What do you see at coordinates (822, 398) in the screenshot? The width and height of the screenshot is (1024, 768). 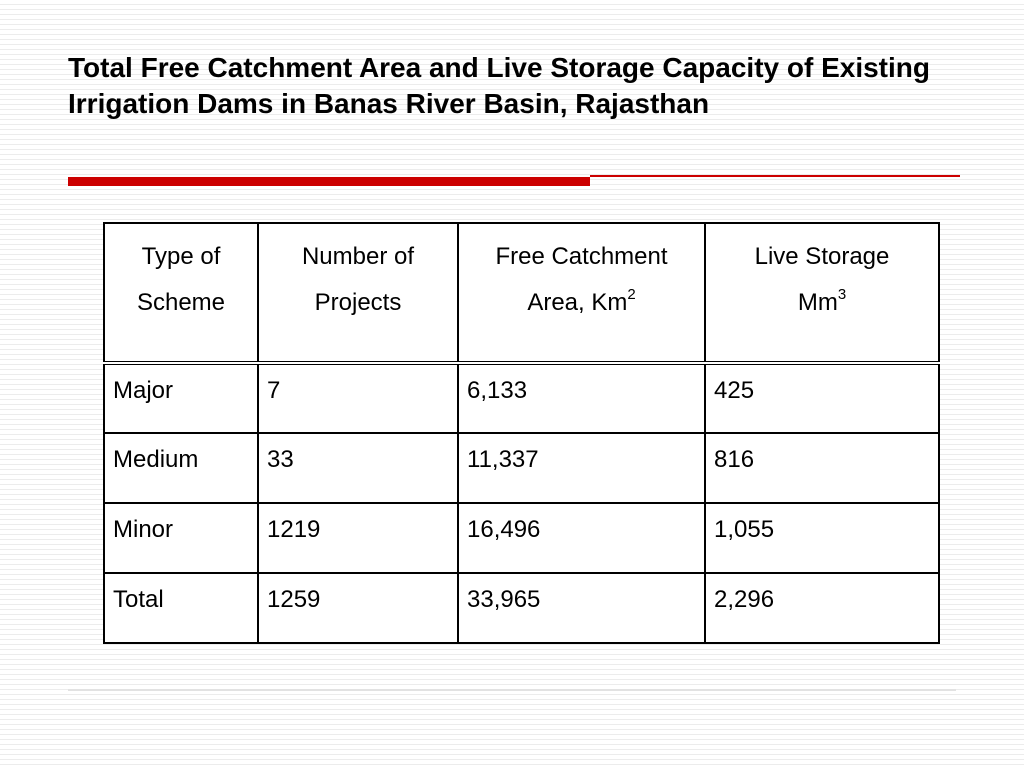 I see `table-cell: 425` at bounding box center [822, 398].